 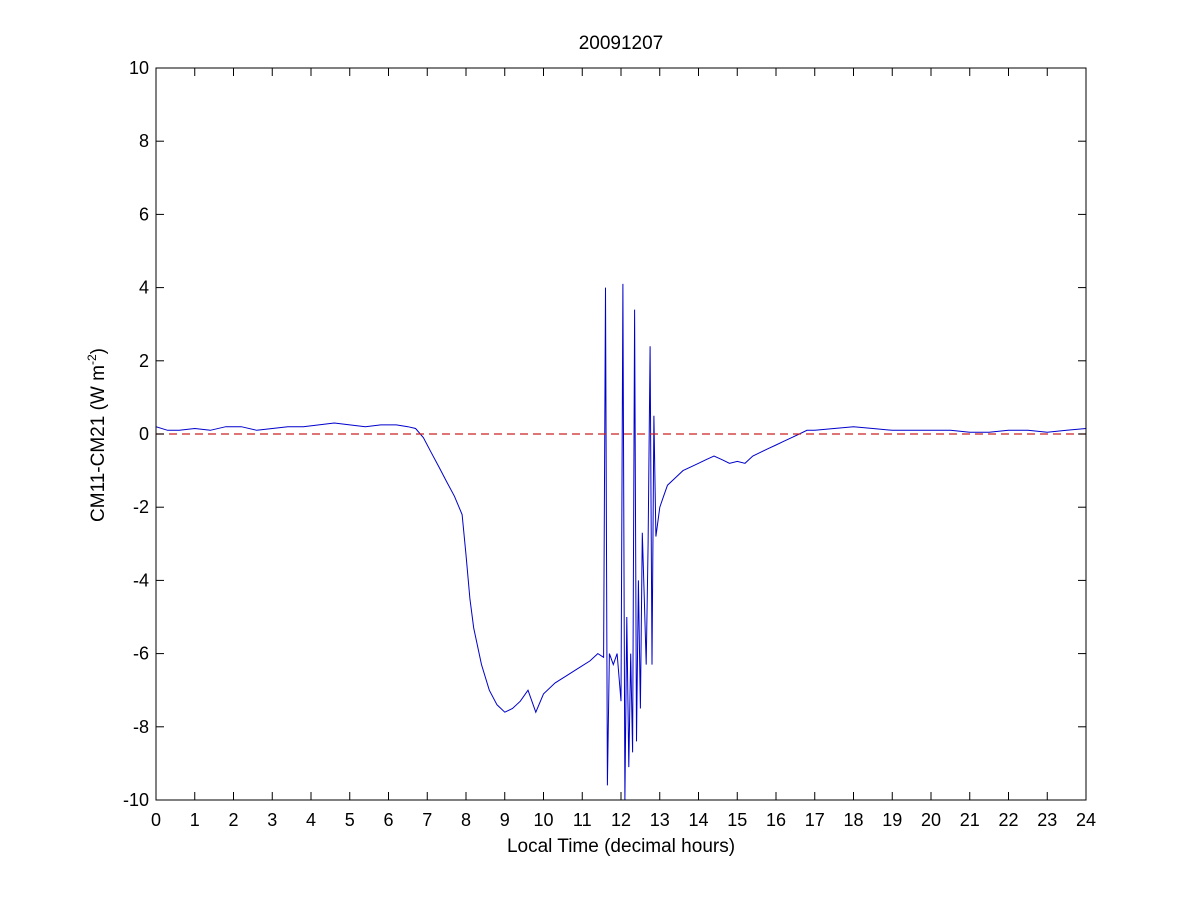 What do you see at coordinates (660, 820) in the screenshot?
I see `x-tick-label: 13` at bounding box center [660, 820].